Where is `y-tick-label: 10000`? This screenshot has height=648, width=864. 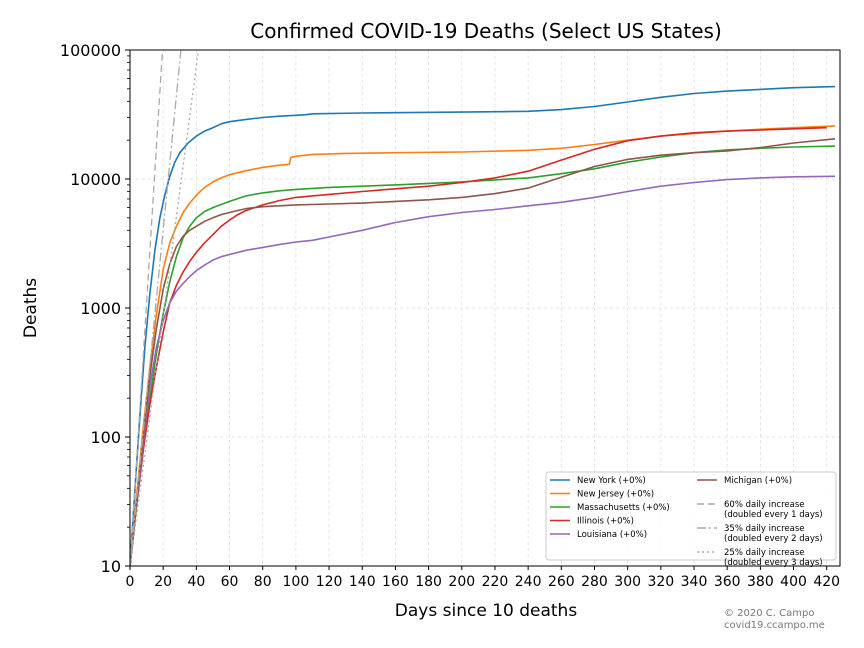
y-tick-label: 10000 is located at coordinates (95, 179).